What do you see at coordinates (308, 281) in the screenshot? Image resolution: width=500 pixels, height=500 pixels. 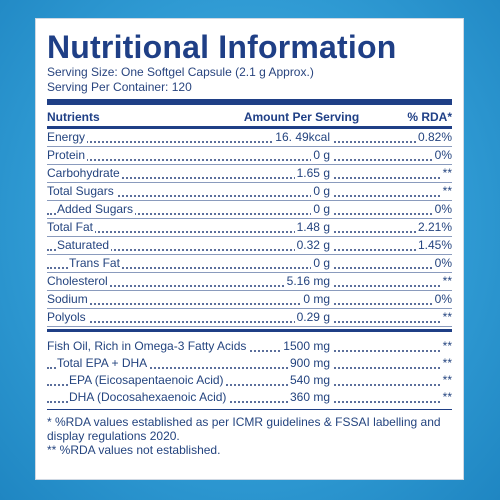 I see `nutrient-amount: 5.16 mg` at bounding box center [308, 281].